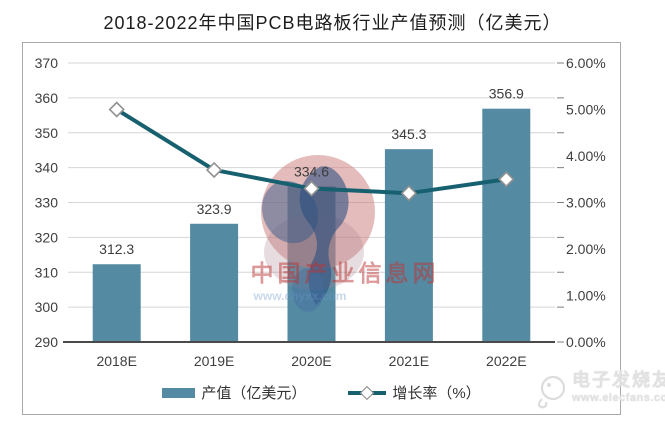 Image resolution: width=665 pixels, height=430 pixels. I want to click on bar-2019E, so click(214, 282).